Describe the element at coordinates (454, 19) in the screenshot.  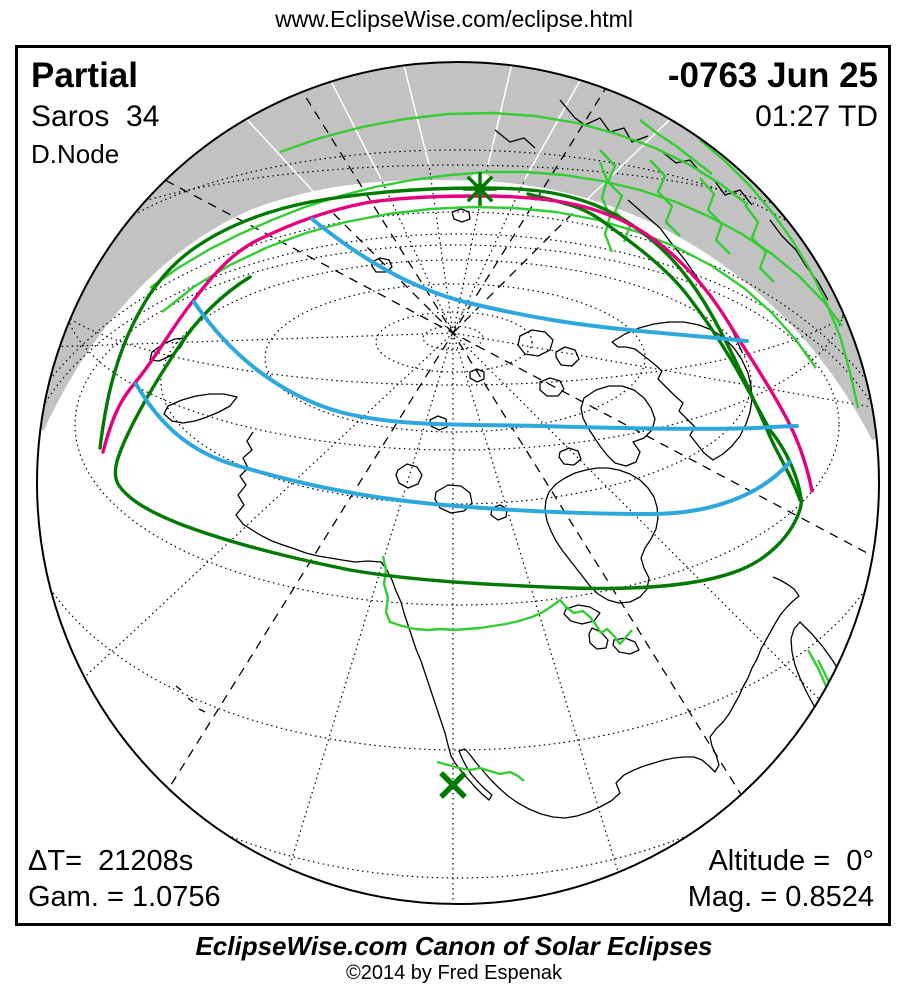
I see `site-url: www.EclipseWise.com/eclipse.html` at that location.